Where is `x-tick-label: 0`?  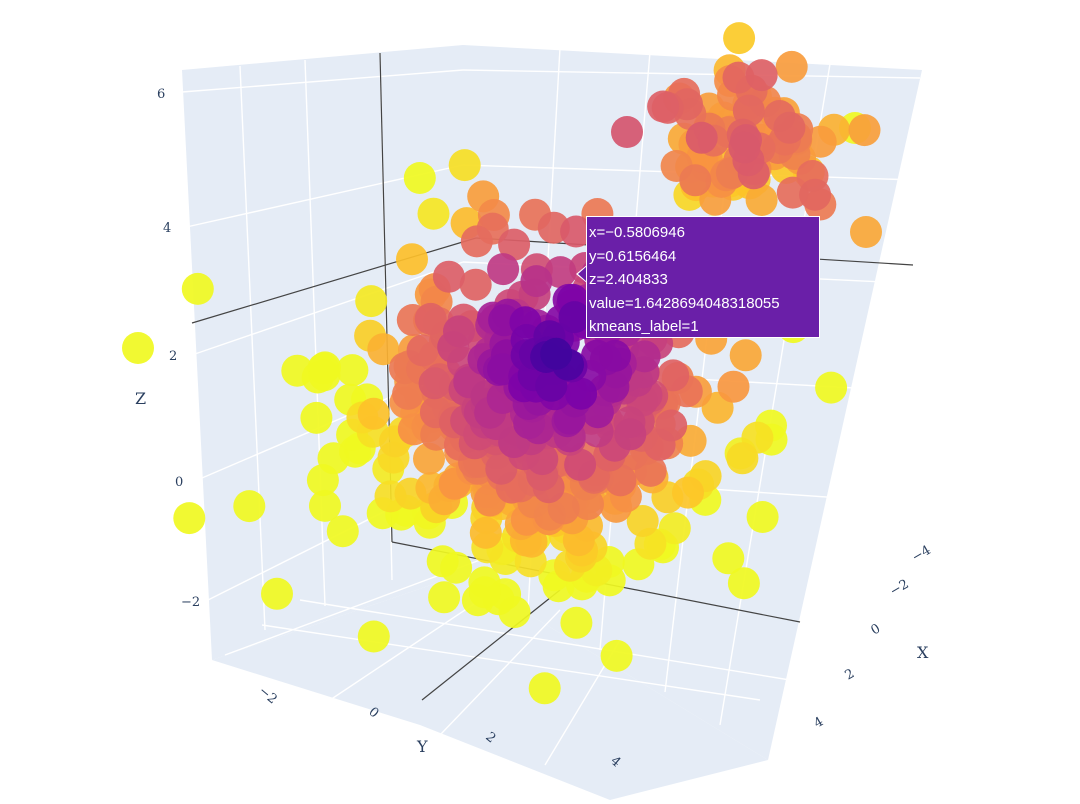 x-tick-label: 0 is located at coordinates (876, 629).